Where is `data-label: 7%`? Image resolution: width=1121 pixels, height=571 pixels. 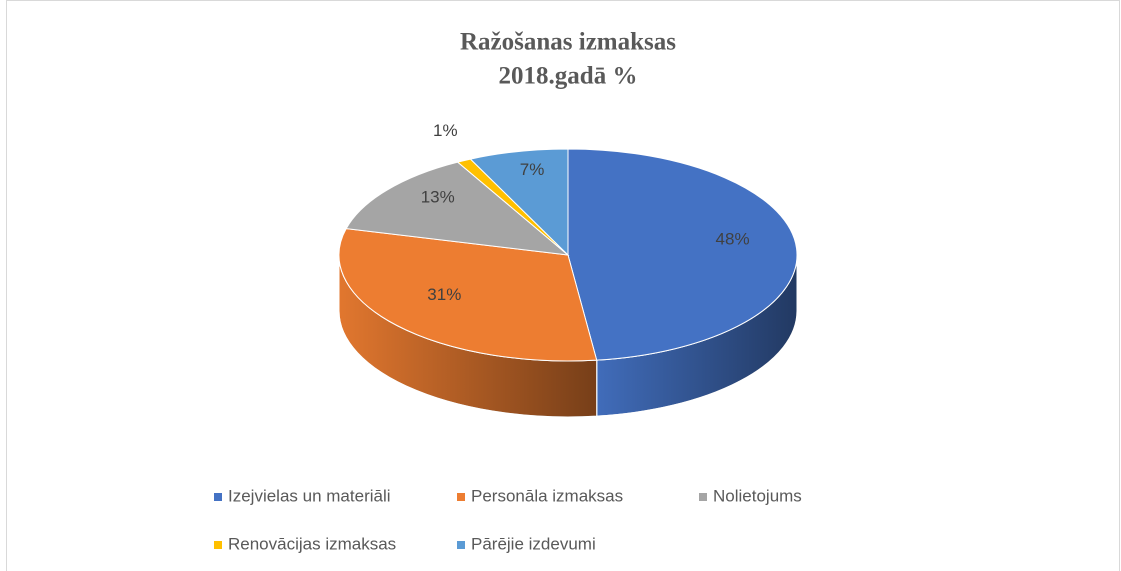
data-label: 7% is located at coordinates (532, 169).